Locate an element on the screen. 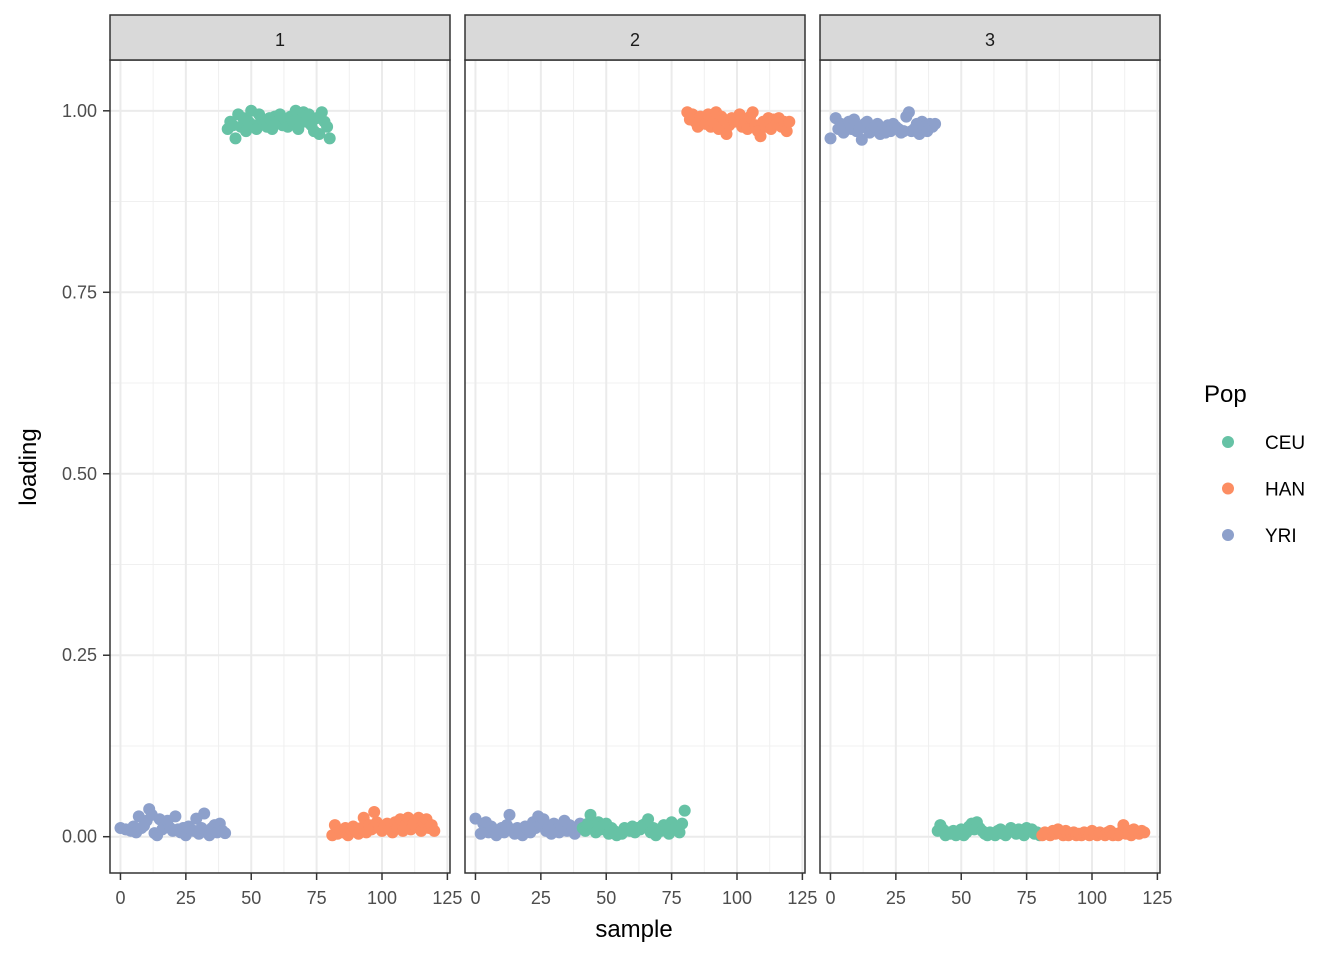 The image size is (1344, 960). legend-title: Pop is located at coordinates (1225, 394).